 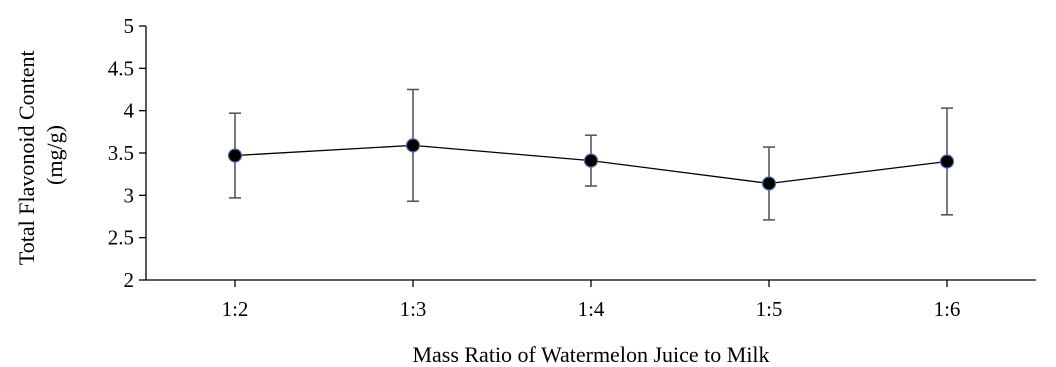 I want to click on x-axis-title: Mass Ratio of Watermelon Juice to Milk, so click(x=590, y=354).